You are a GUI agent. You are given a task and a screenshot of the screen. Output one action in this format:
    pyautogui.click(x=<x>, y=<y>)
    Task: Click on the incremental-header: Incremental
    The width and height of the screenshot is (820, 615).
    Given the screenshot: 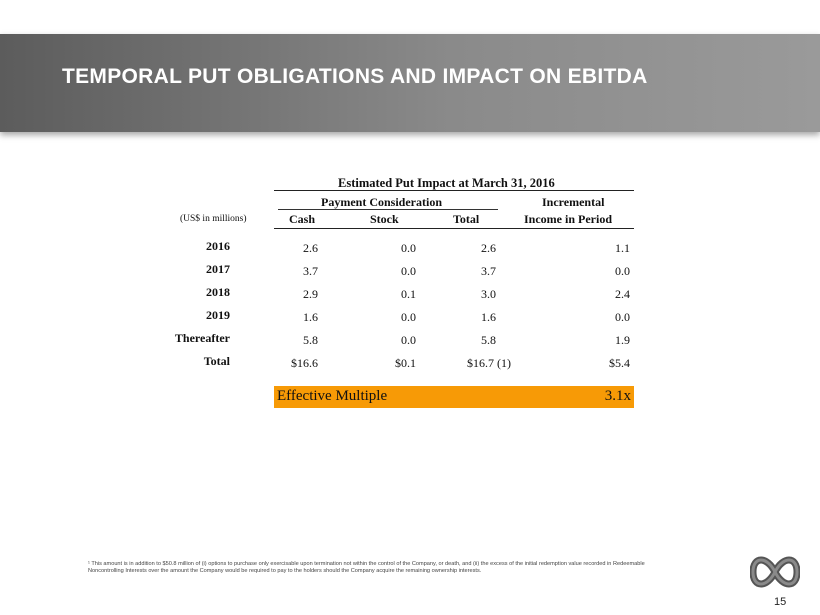 What is the action you would take?
    pyautogui.click(x=573, y=202)
    